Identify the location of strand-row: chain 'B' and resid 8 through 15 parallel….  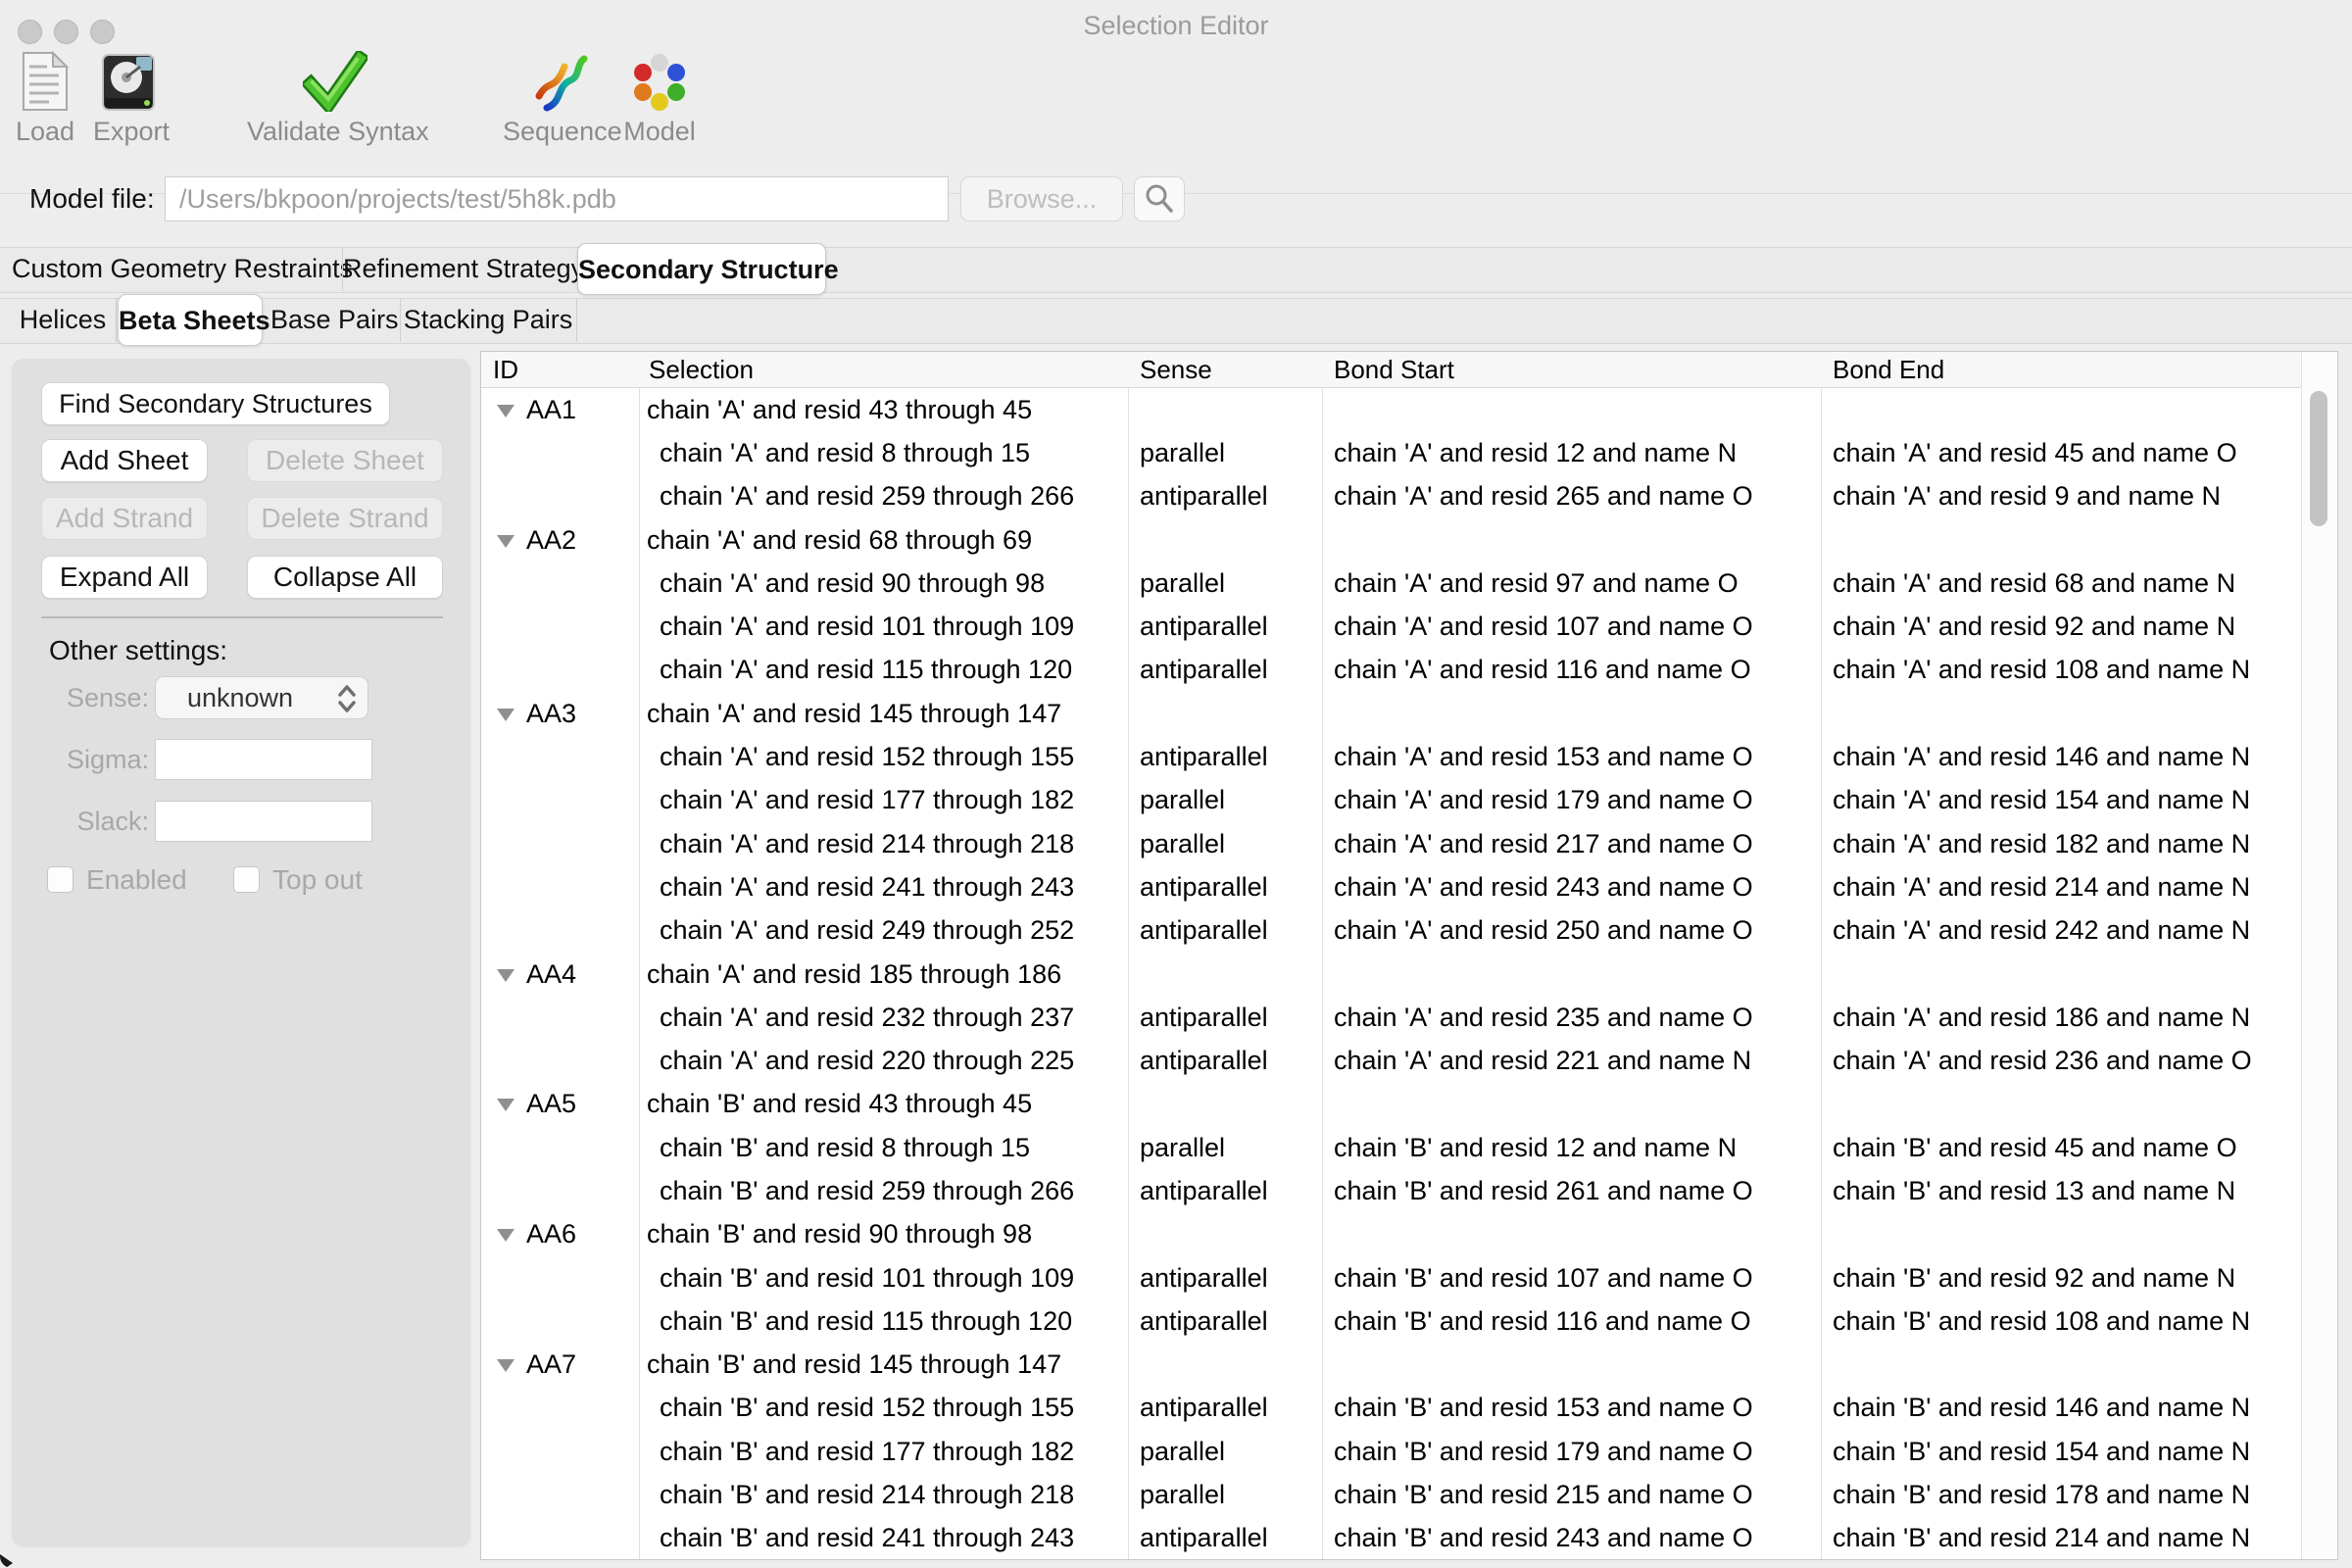
(1409, 1147).